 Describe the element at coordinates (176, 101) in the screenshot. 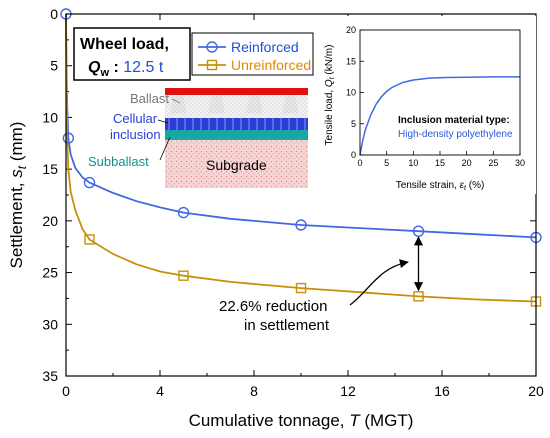

I see `schematic-ballast-pointer` at that location.